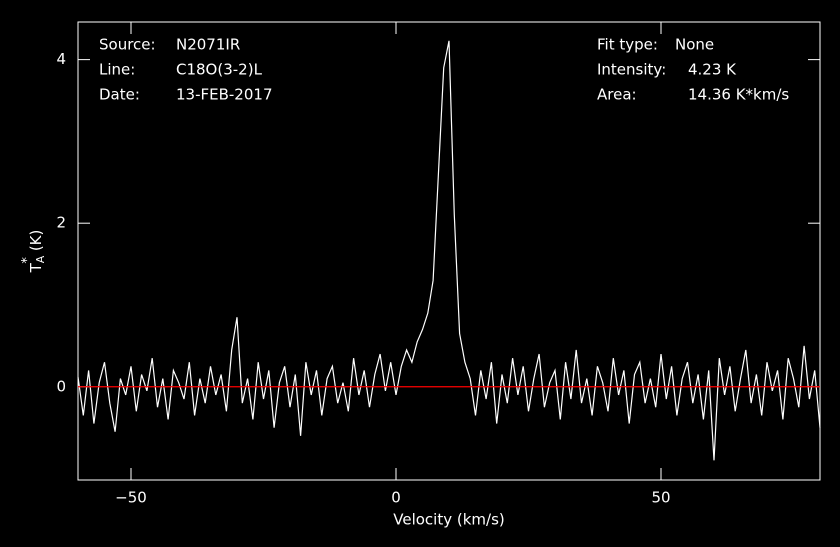 Image resolution: width=840 pixels, height=547 pixels. Describe the element at coordinates (627, 45) in the screenshot. I see `info-key: Fit type:` at that location.